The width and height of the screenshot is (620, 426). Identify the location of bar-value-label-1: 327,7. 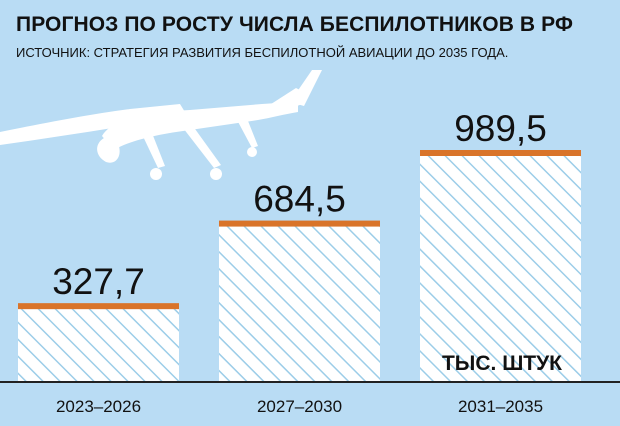
(98, 281).